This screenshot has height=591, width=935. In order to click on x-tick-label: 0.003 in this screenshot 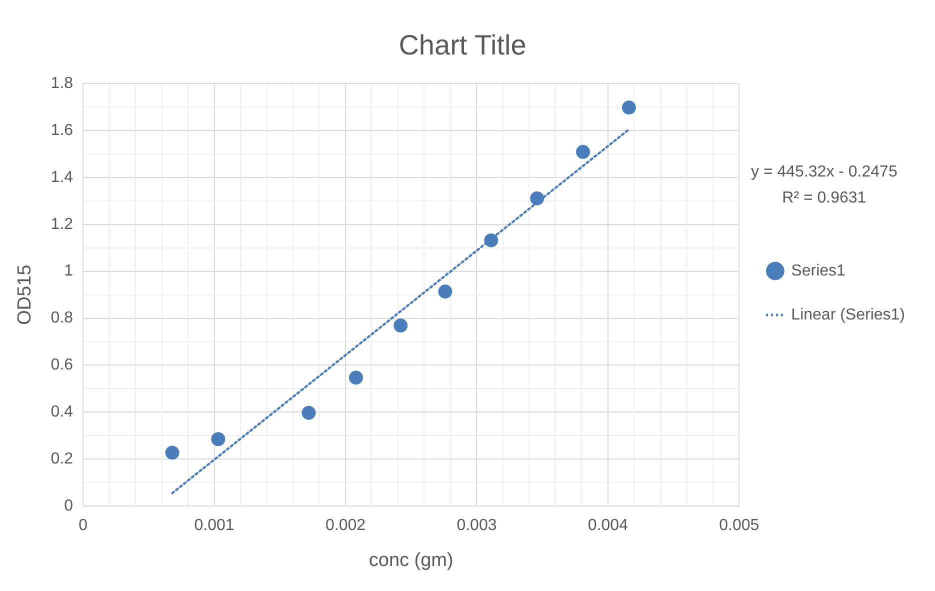, I will do `click(476, 525)`.